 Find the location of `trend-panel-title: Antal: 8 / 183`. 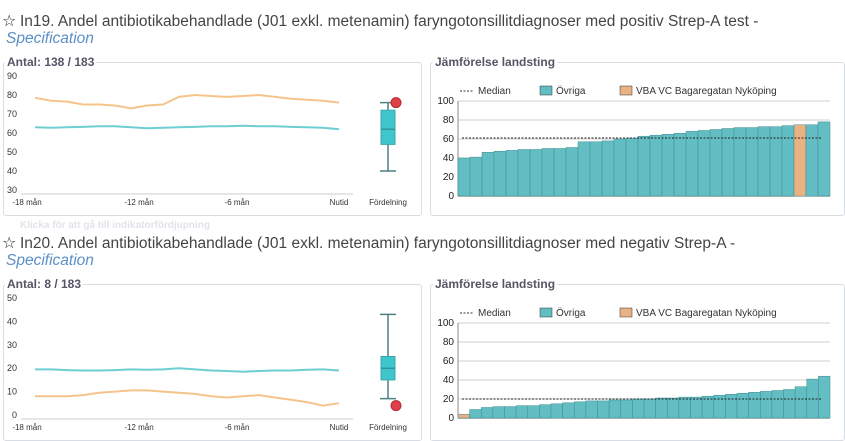

trend-panel-title: Antal: 8 / 183 is located at coordinates (44, 284).